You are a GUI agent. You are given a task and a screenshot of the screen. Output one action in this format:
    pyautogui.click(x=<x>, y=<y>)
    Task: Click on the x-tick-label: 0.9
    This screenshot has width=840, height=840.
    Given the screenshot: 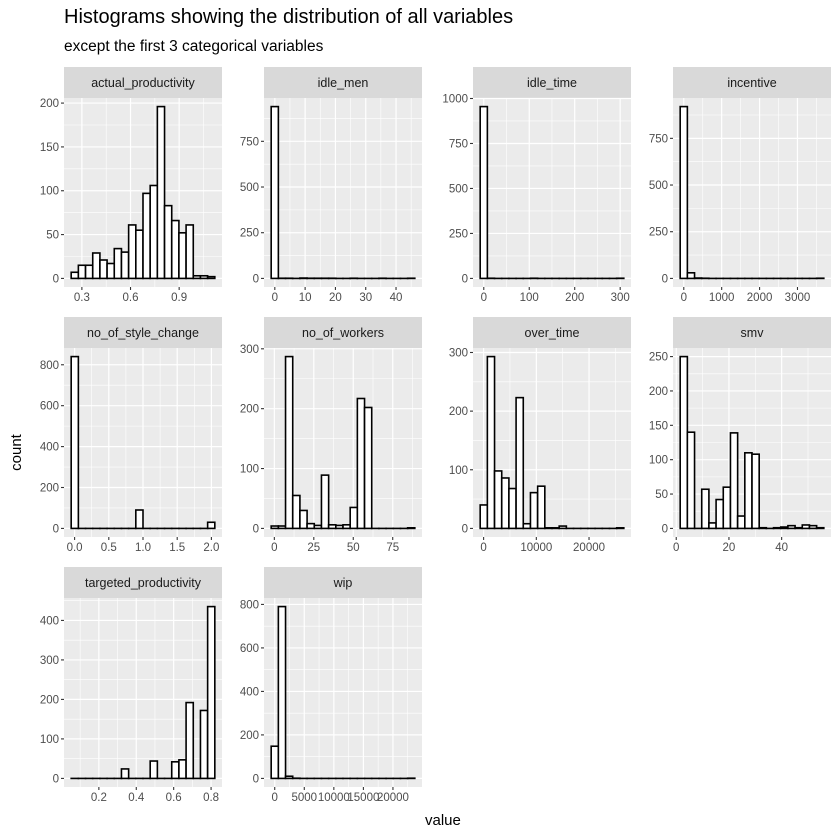 What is the action you would take?
    pyautogui.click(x=179, y=298)
    